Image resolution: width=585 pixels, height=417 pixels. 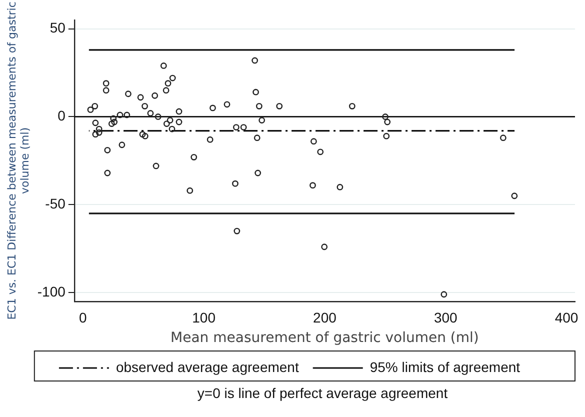 I want to click on x-tick-label: 200, so click(x=325, y=318).